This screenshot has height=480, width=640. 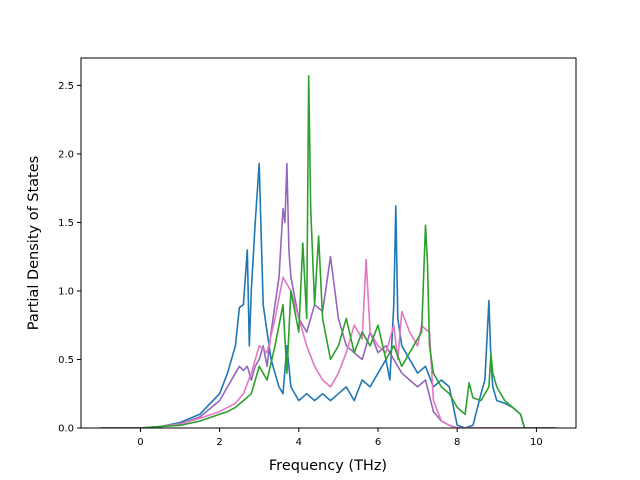 I want to click on x-tick-label: 8, so click(x=457, y=442).